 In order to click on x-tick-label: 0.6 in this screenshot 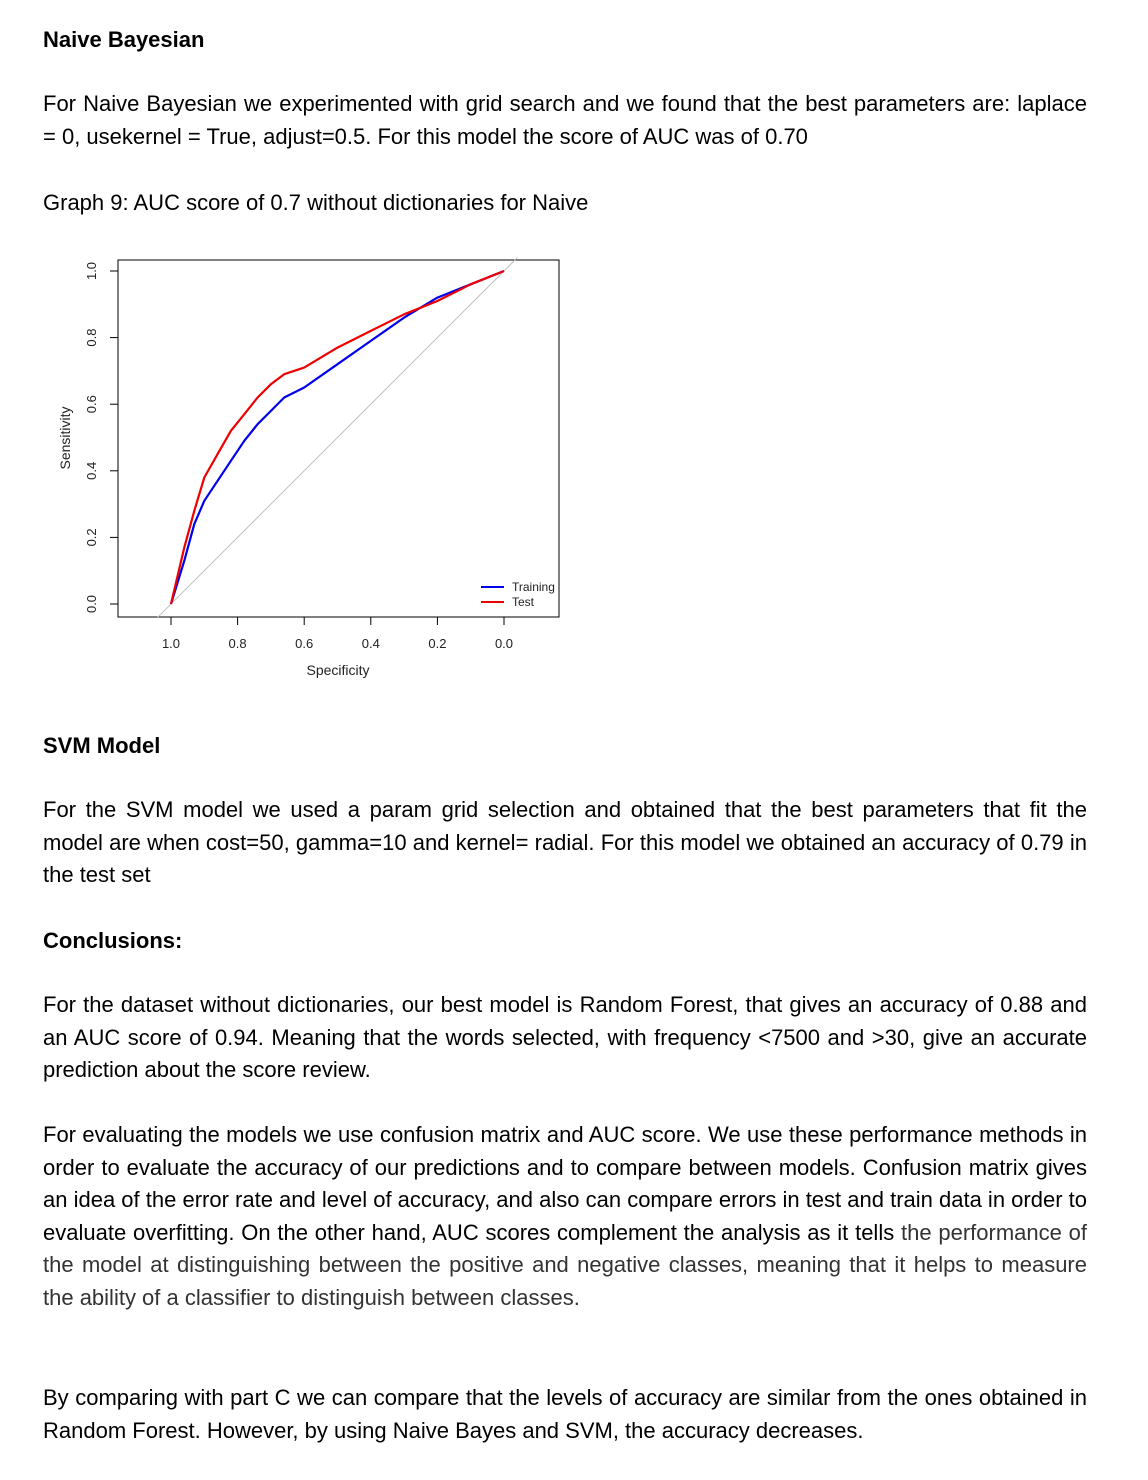, I will do `click(304, 643)`.